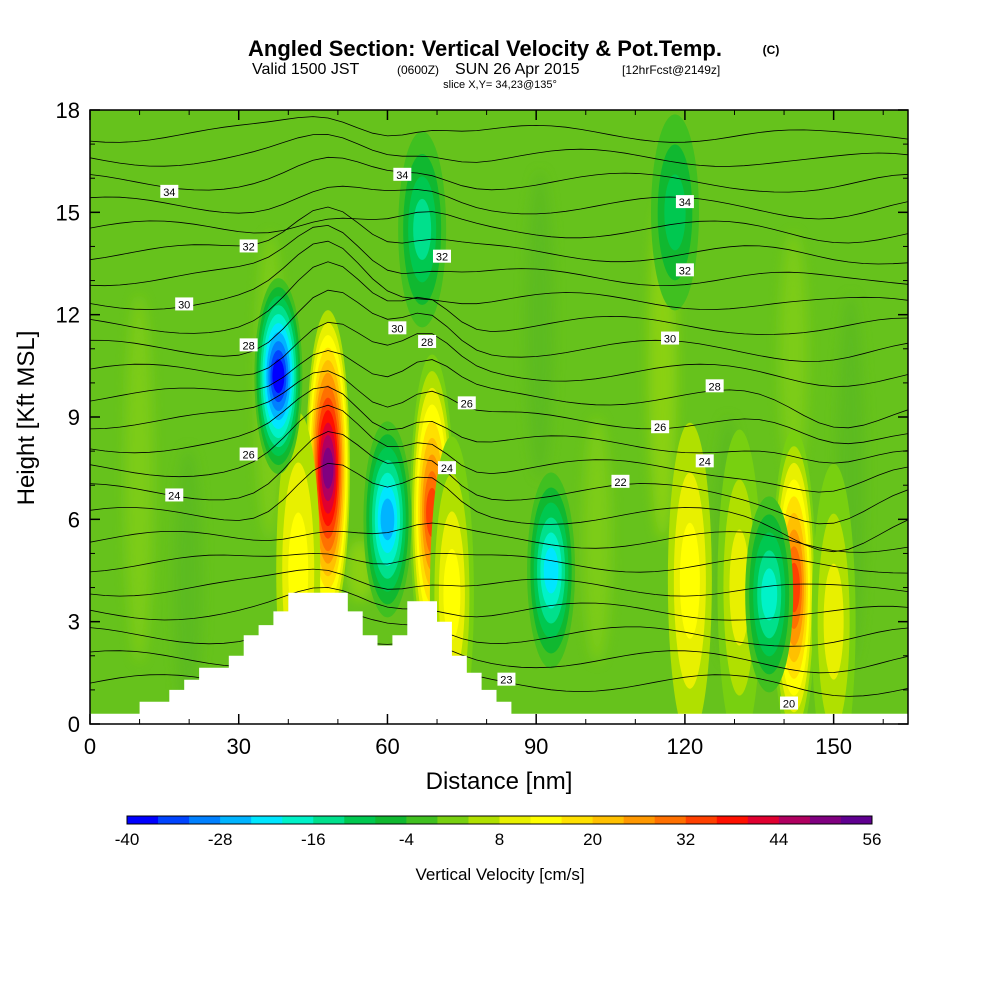 The image size is (1000, 1000). What do you see at coordinates (387, 746) in the screenshot?
I see `x-tick-label: 60` at bounding box center [387, 746].